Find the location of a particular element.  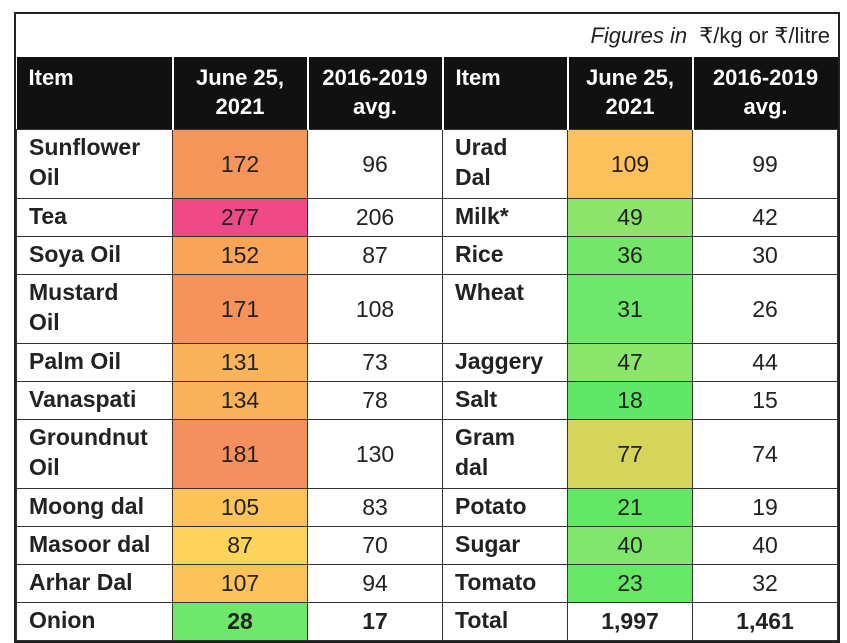

item-cell: Soya Oil is located at coordinates (94, 255).